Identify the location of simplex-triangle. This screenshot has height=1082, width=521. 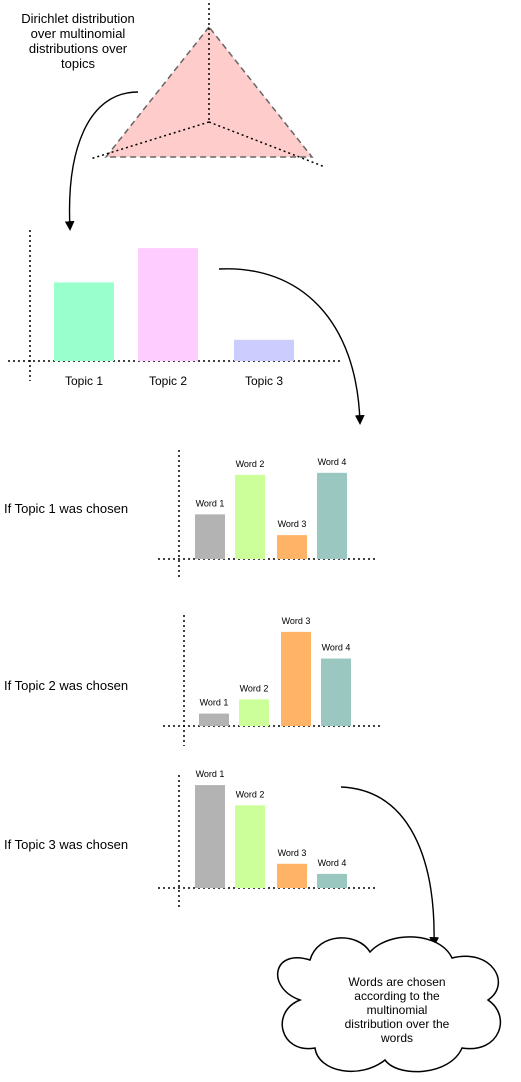
(209, 91).